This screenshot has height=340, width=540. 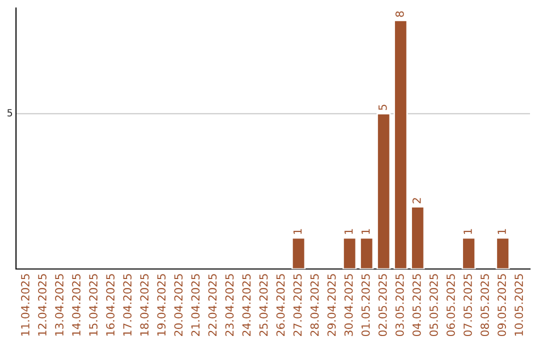 I want to click on x-tick-label: 03.05.2025, so click(x=399, y=305).